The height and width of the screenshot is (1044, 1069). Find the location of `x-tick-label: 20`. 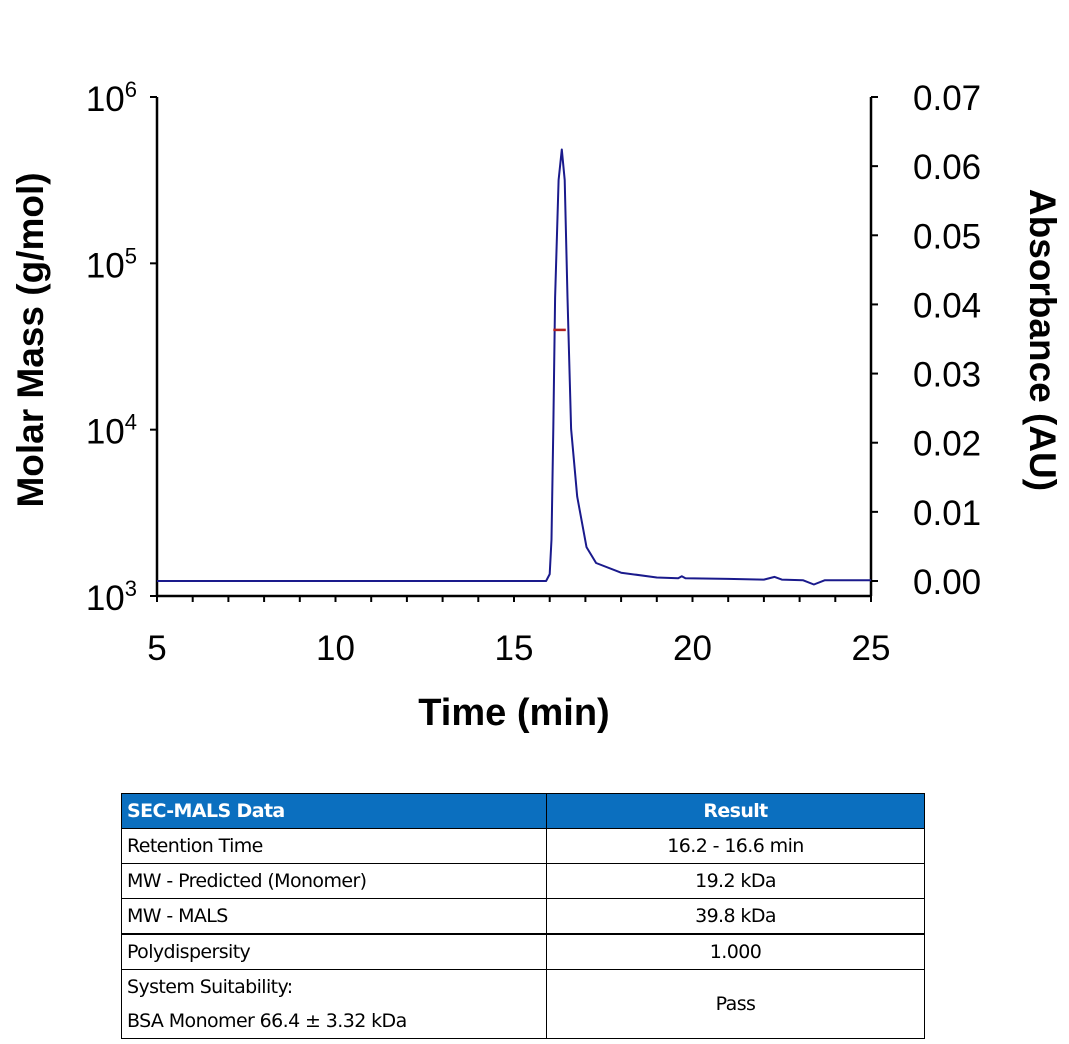

x-tick-label: 20 is located at coordinates (692, 648).